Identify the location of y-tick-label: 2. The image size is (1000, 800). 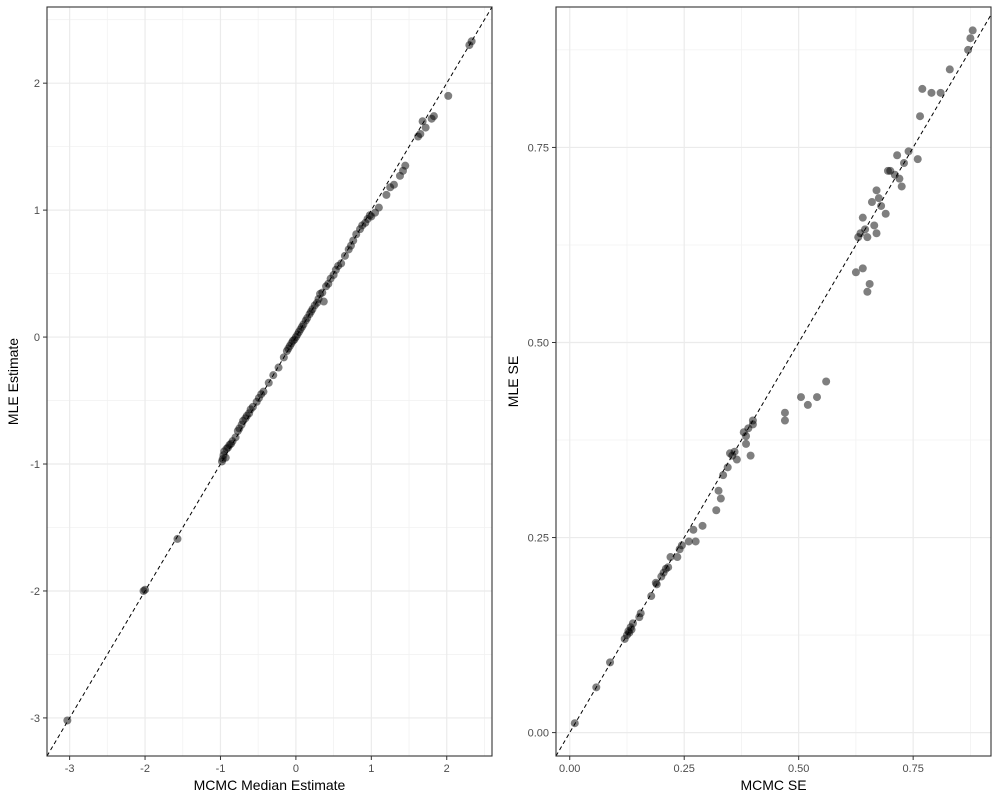
(37, 84).